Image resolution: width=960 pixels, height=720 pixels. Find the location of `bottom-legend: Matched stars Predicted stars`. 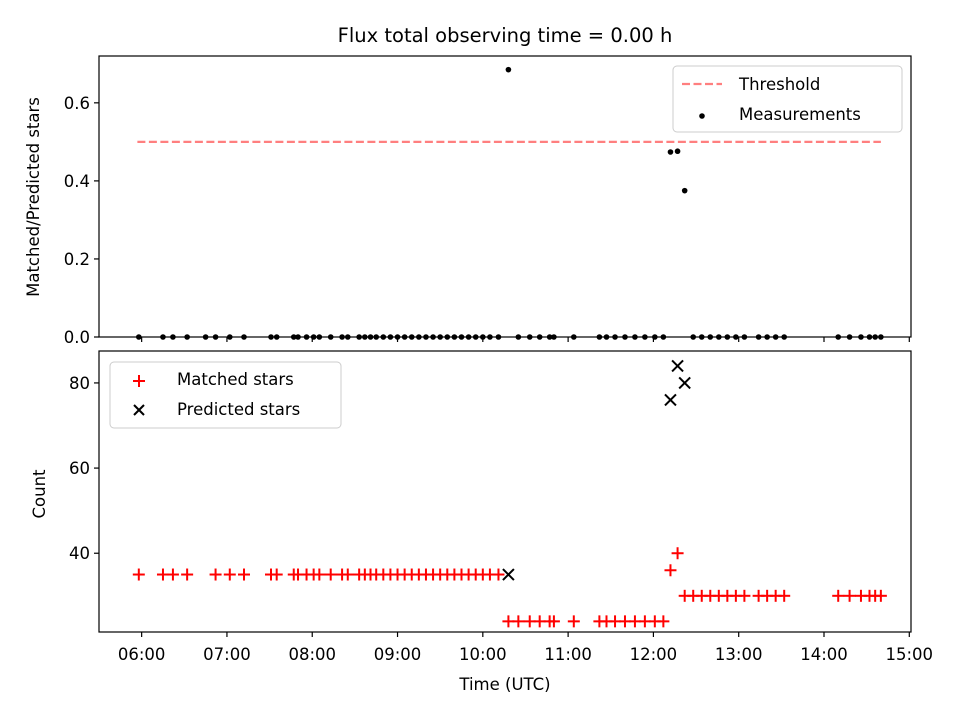

bottom-legend: Matched stars Predicted stars is located at coordinates (225, 395).